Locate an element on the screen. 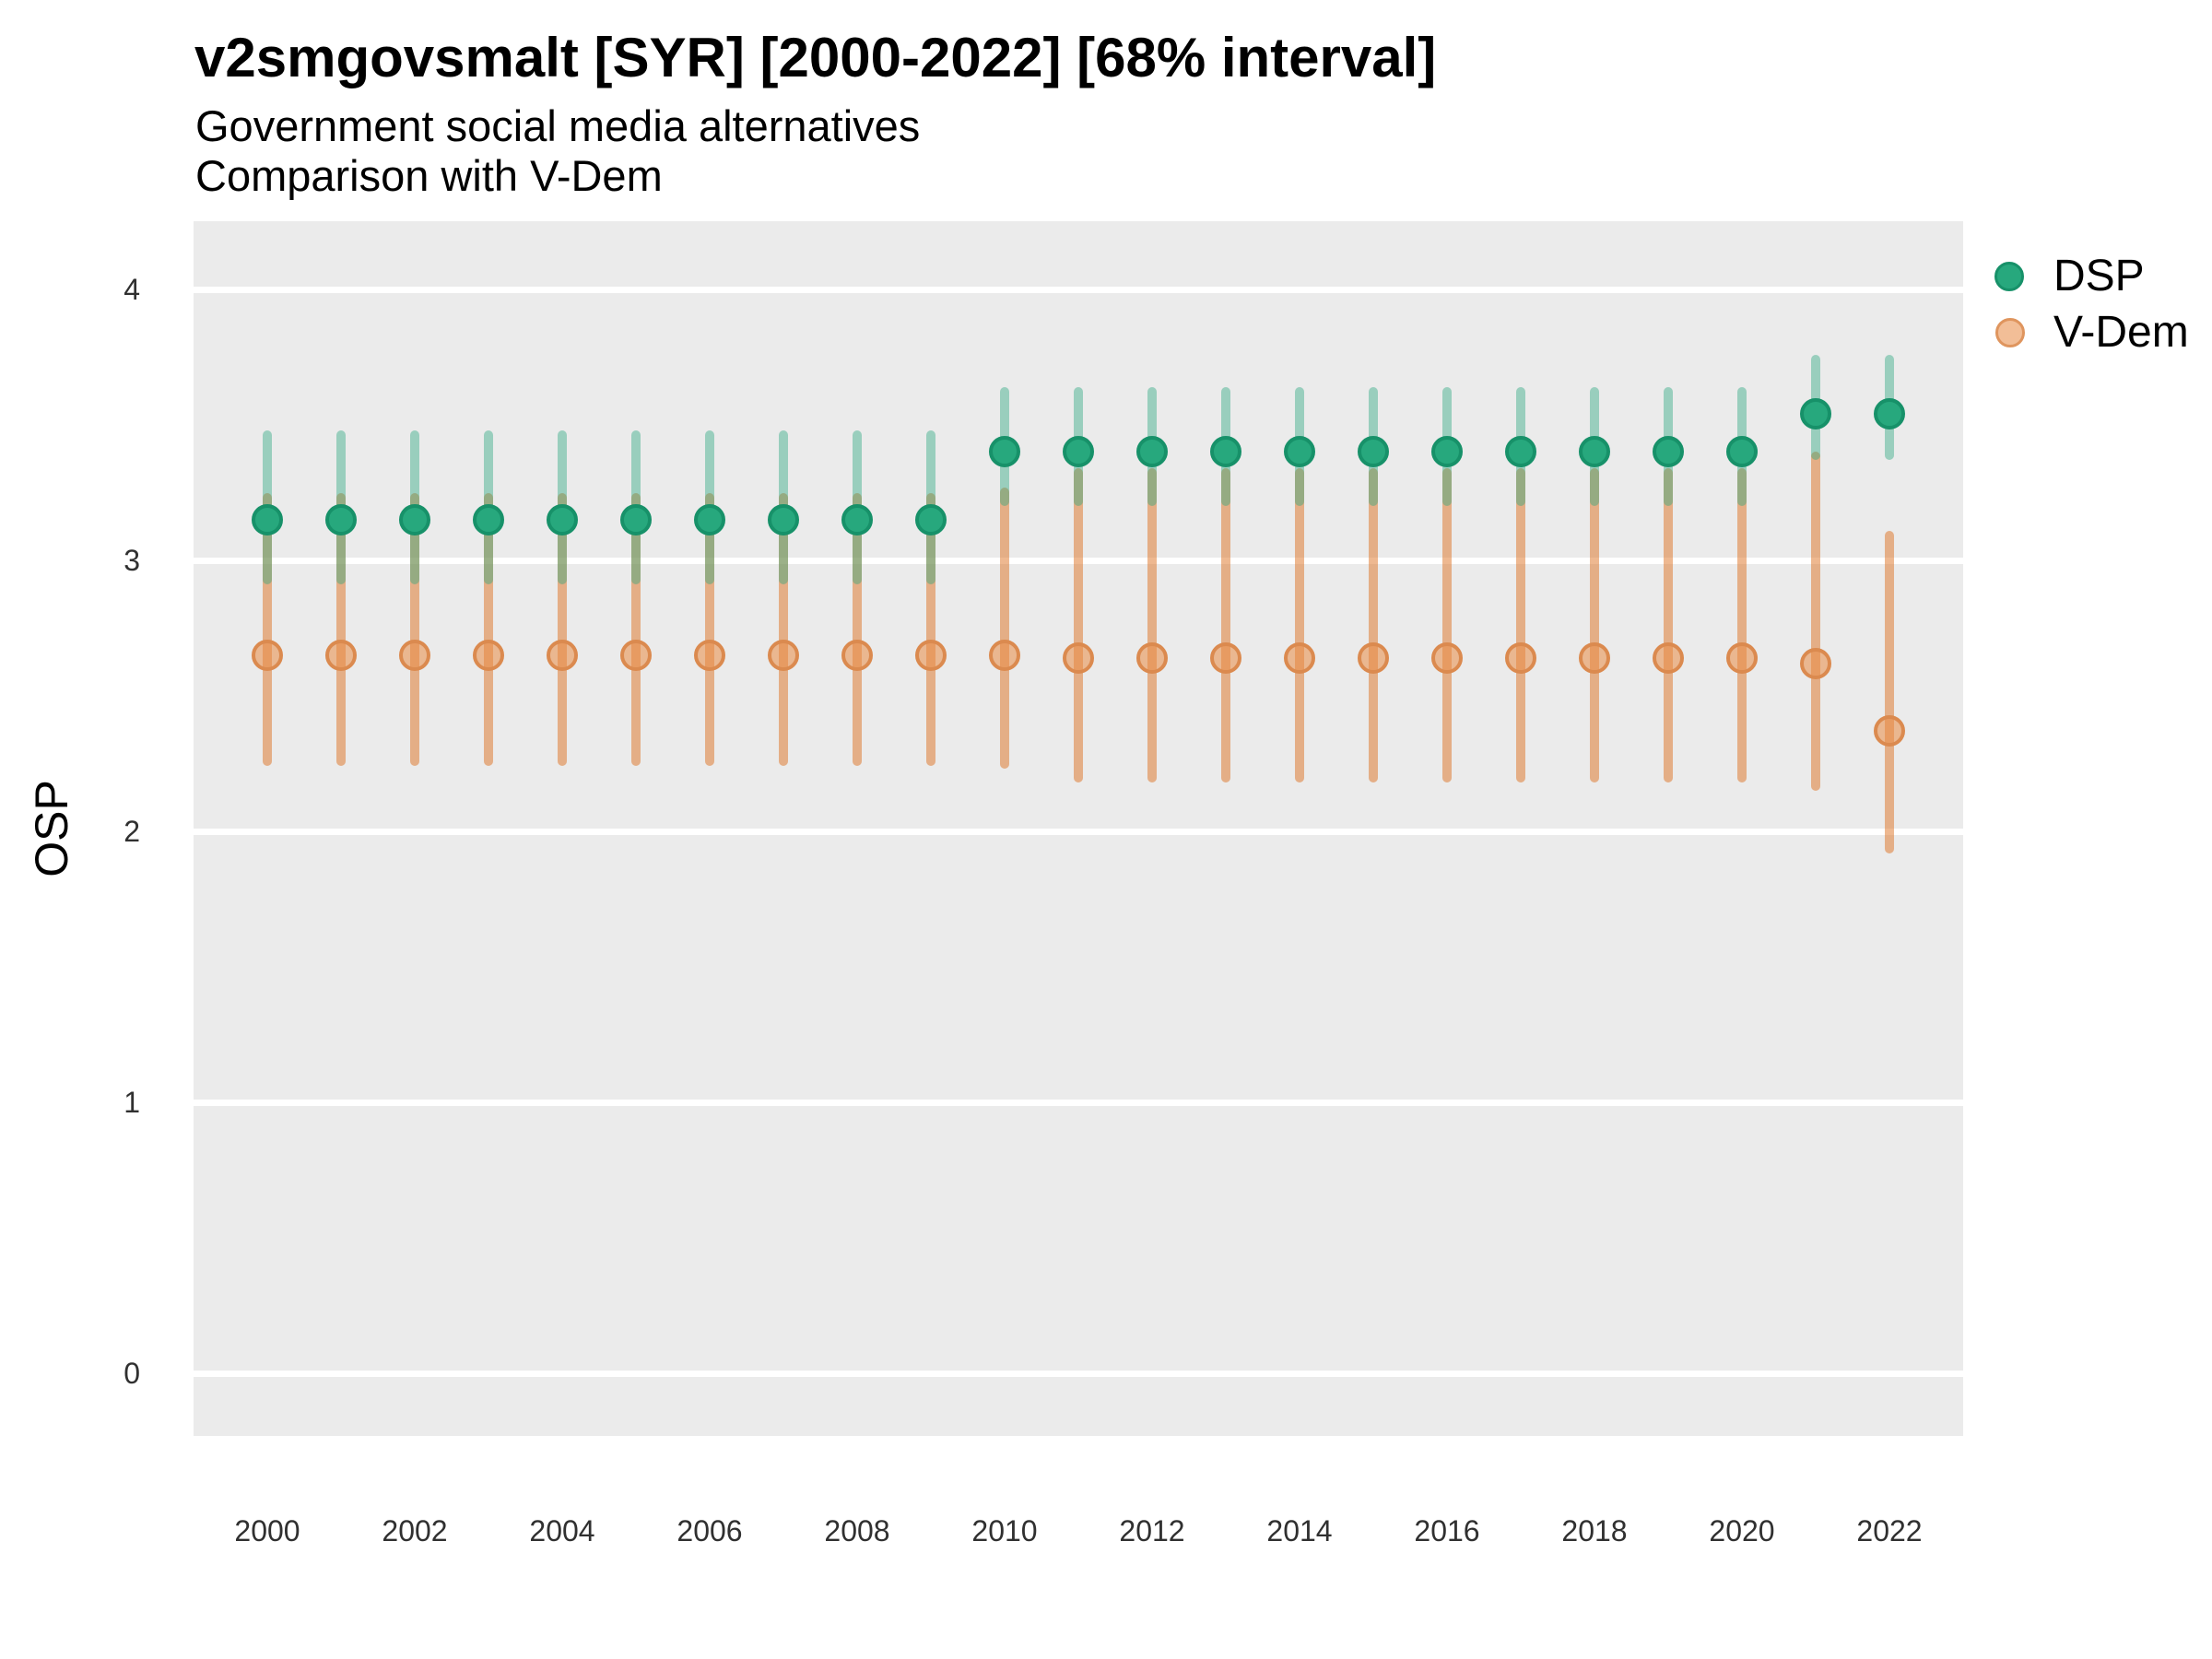  x-tick-label-2008: 2008 is located at coordinates (857, 1530).